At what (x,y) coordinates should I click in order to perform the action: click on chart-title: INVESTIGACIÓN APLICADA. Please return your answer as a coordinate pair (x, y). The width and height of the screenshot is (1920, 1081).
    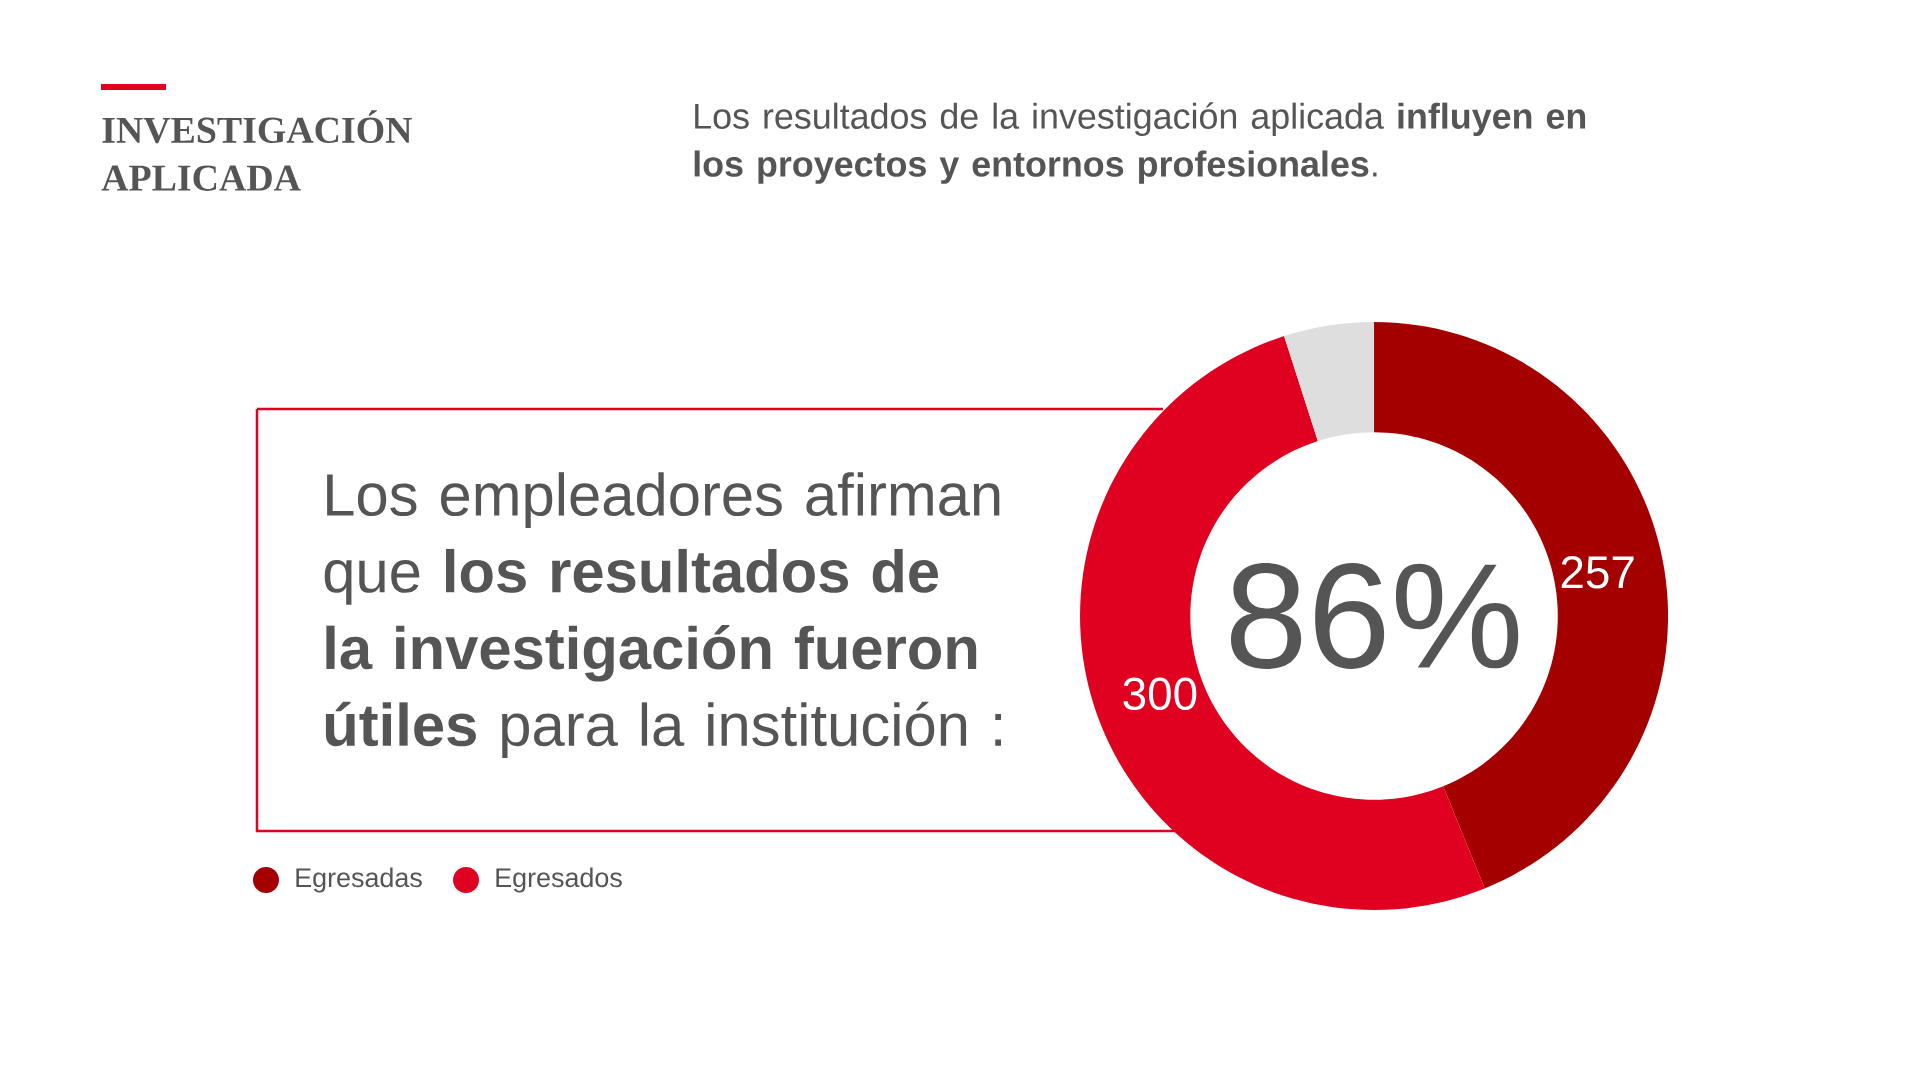
    Looking at the image, I should click on (257, 150).